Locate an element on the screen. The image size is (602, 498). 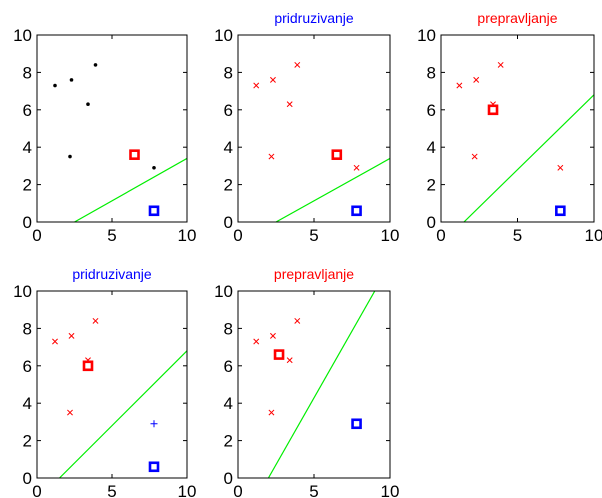
subplot-5: prepravljanje 0 5 10 0 2 4 6 8 10 is located at coordinates (306, 382).